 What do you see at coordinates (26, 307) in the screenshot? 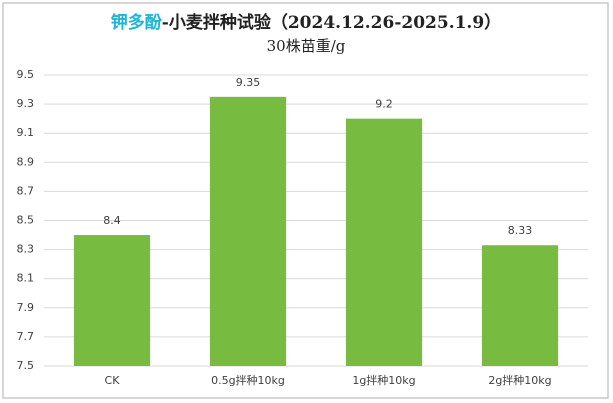
I see `y-tick-label: 7.9` at bounding box center [26, 307].